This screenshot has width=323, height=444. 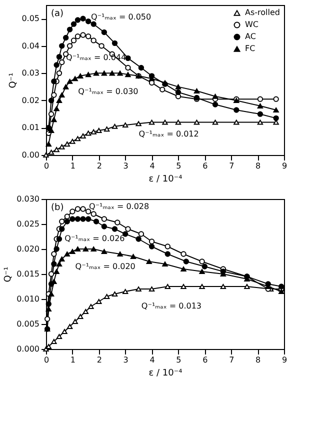 What do you see at coordinates (28, 274) in the screenshot?
I see `y-tick-label: 0.015` at bounding box center [28, 274].